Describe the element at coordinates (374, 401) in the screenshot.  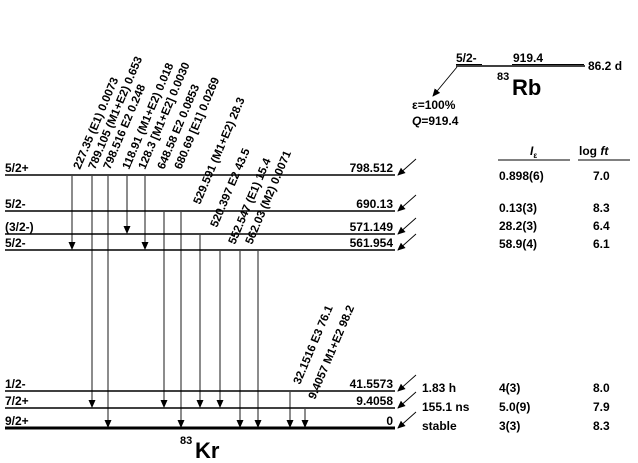
I see `level-energy: 9.4058` at that location.